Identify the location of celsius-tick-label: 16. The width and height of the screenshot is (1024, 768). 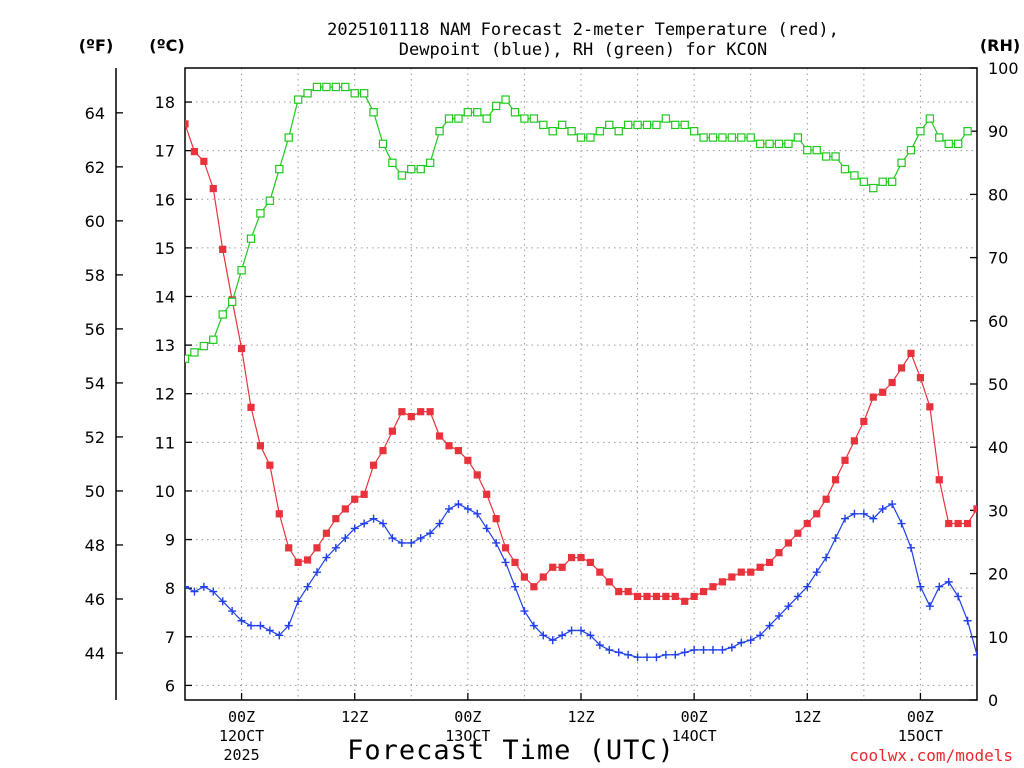
(165, 199).